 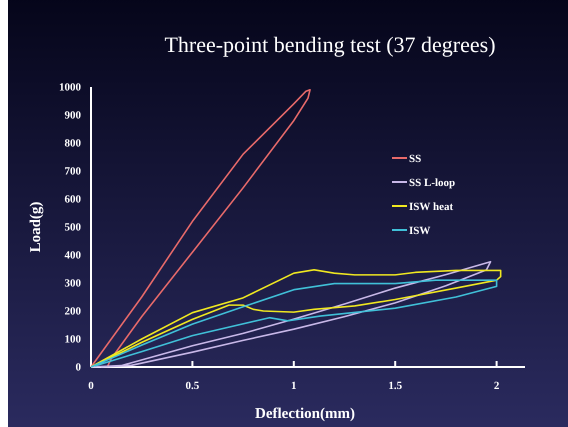 I want to click on y-axis-title: Load(g), so click(x=36, y=227).